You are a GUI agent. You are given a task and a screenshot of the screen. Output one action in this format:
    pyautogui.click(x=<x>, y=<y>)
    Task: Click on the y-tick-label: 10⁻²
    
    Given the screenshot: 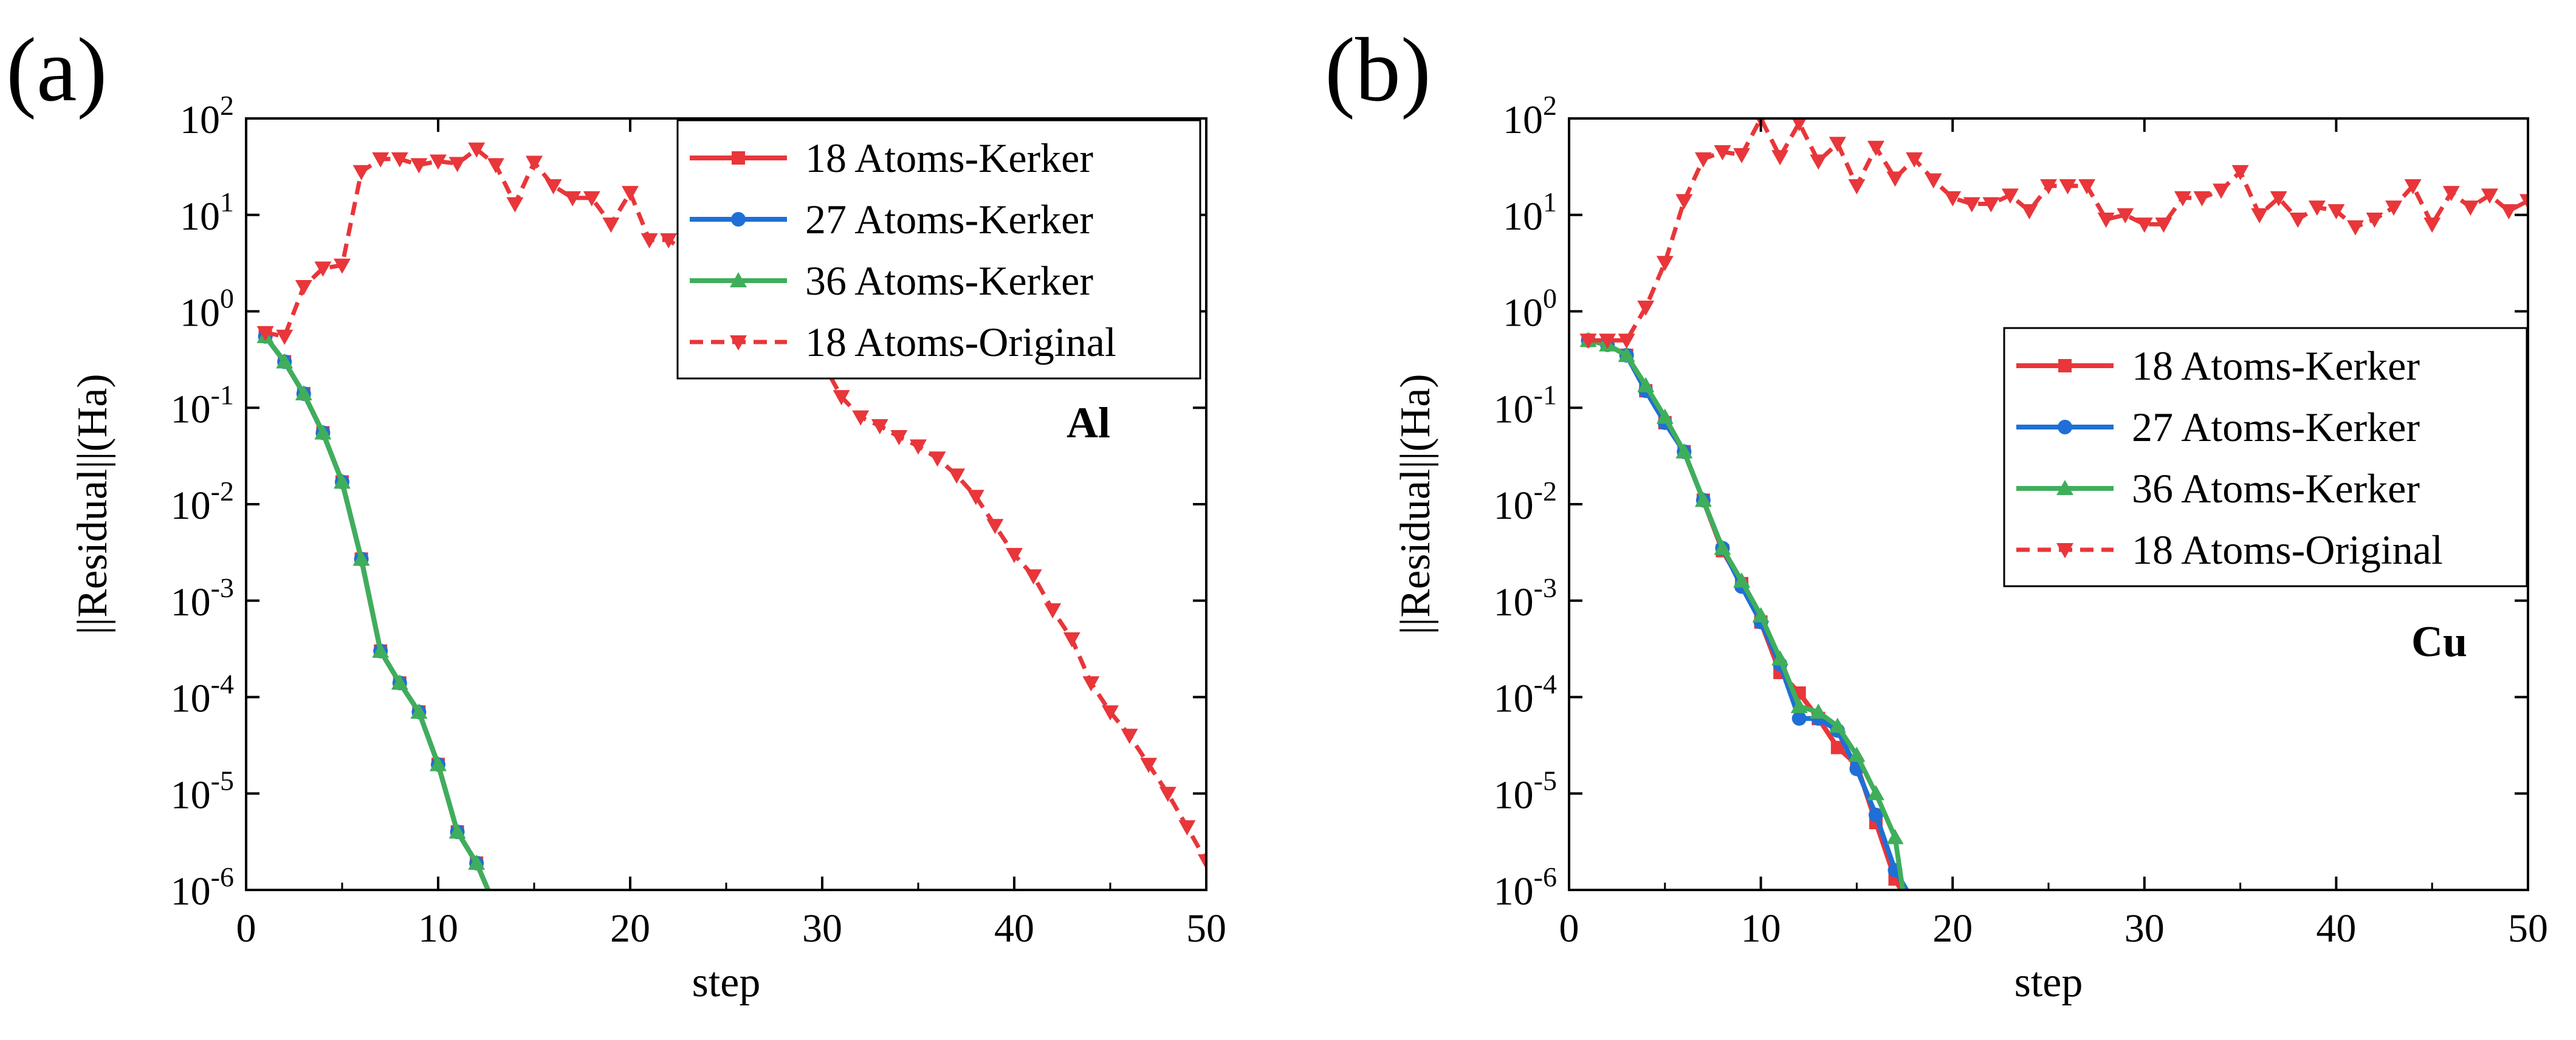 What is the action you would take?
    pyautogui.click(x=1525, y=502)
    